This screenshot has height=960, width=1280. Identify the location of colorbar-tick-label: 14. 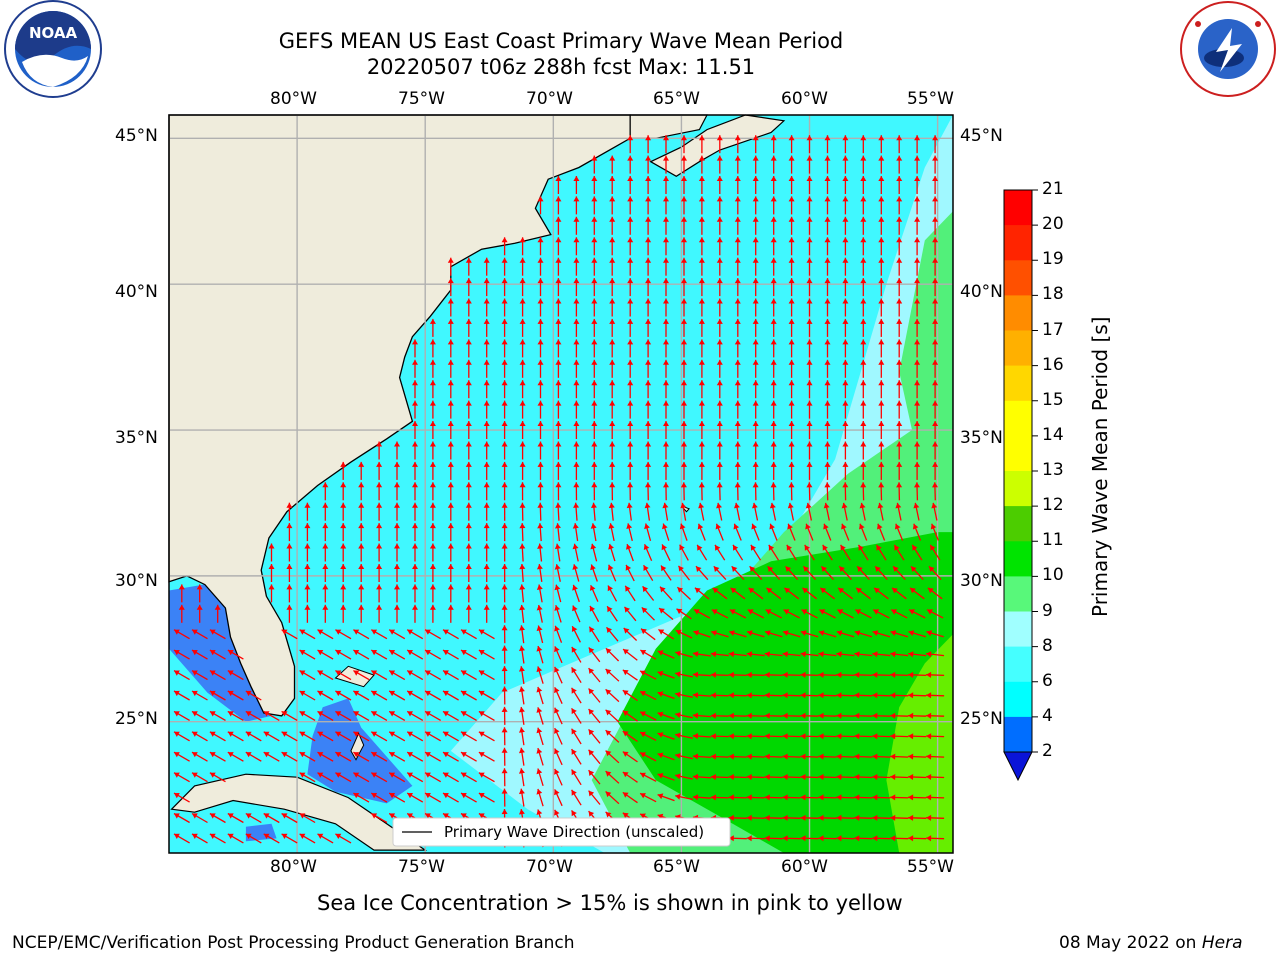
(1053, 434).